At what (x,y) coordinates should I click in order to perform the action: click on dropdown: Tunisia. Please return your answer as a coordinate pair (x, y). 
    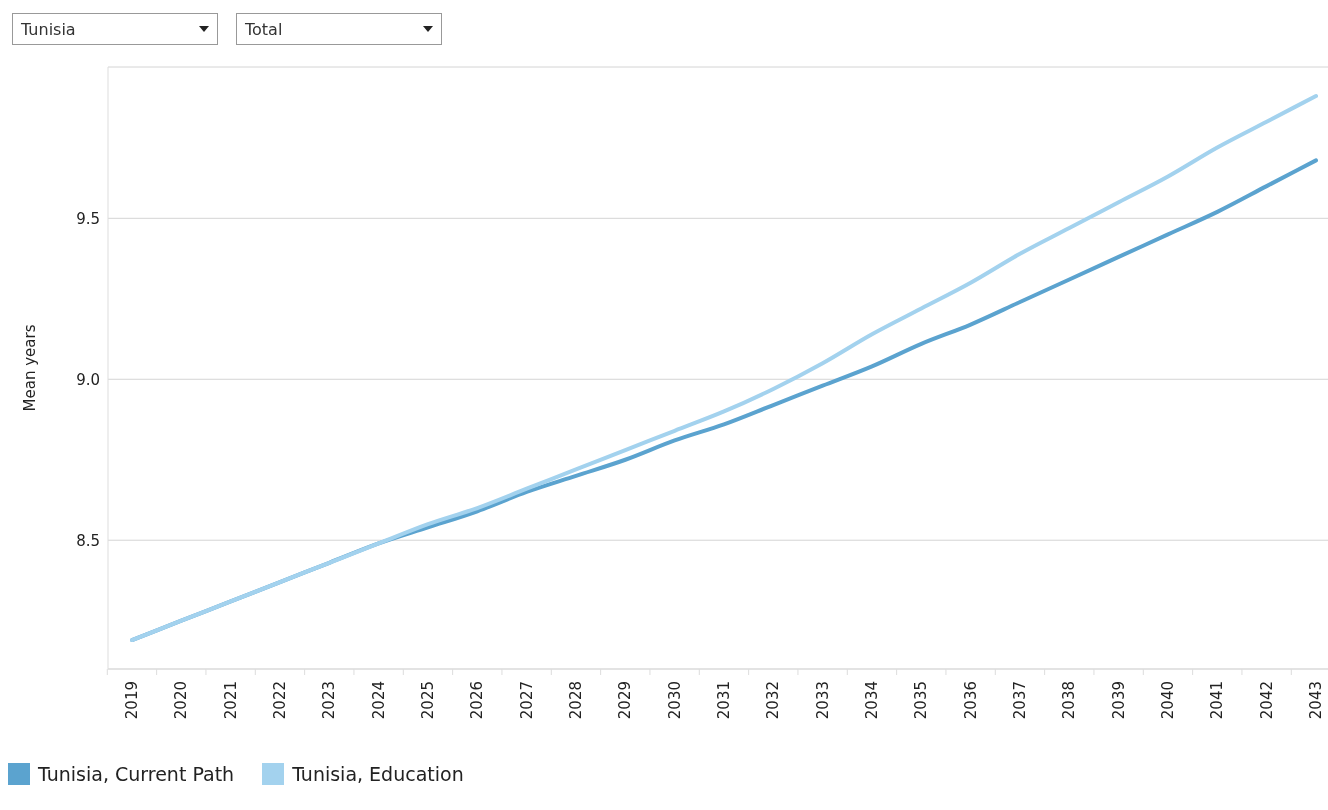
    Looking at the image, I should click on (115, 29).